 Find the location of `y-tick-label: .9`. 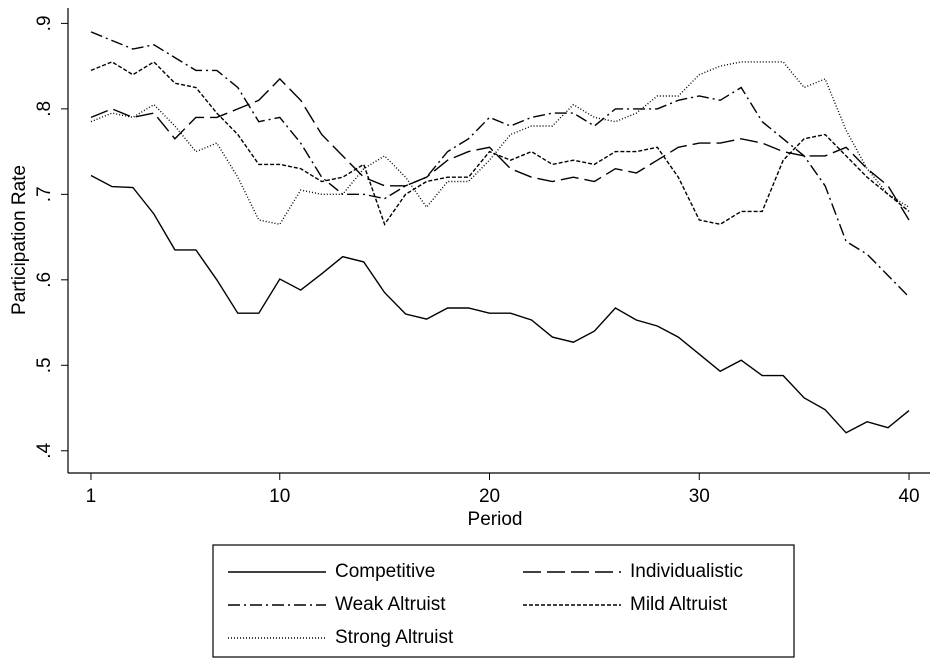

y-tick-label: .9 is located at coordinates (44, 23).